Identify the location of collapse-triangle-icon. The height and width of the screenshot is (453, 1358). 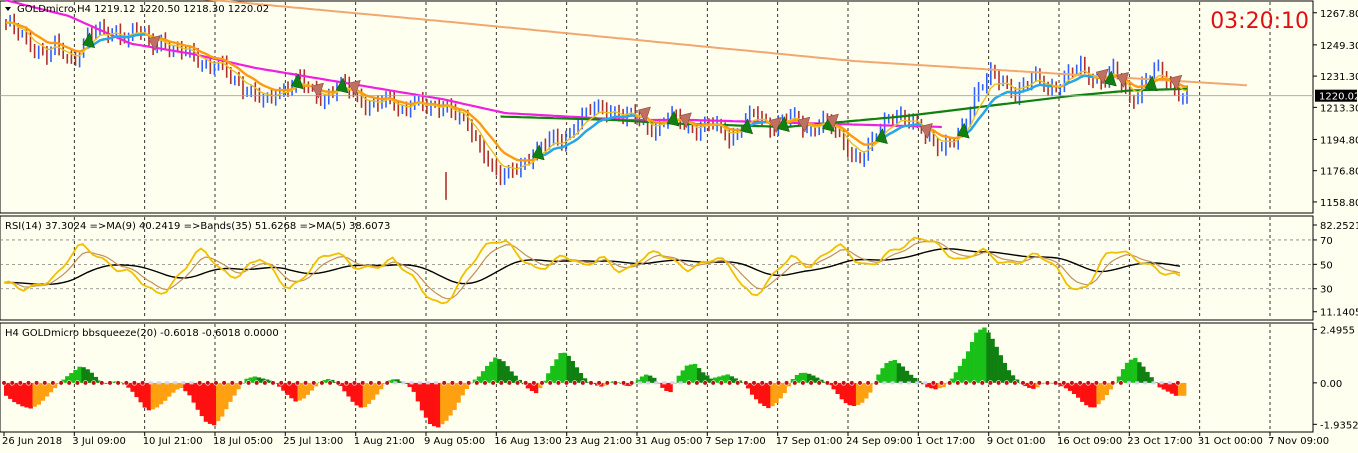
(8, 9).